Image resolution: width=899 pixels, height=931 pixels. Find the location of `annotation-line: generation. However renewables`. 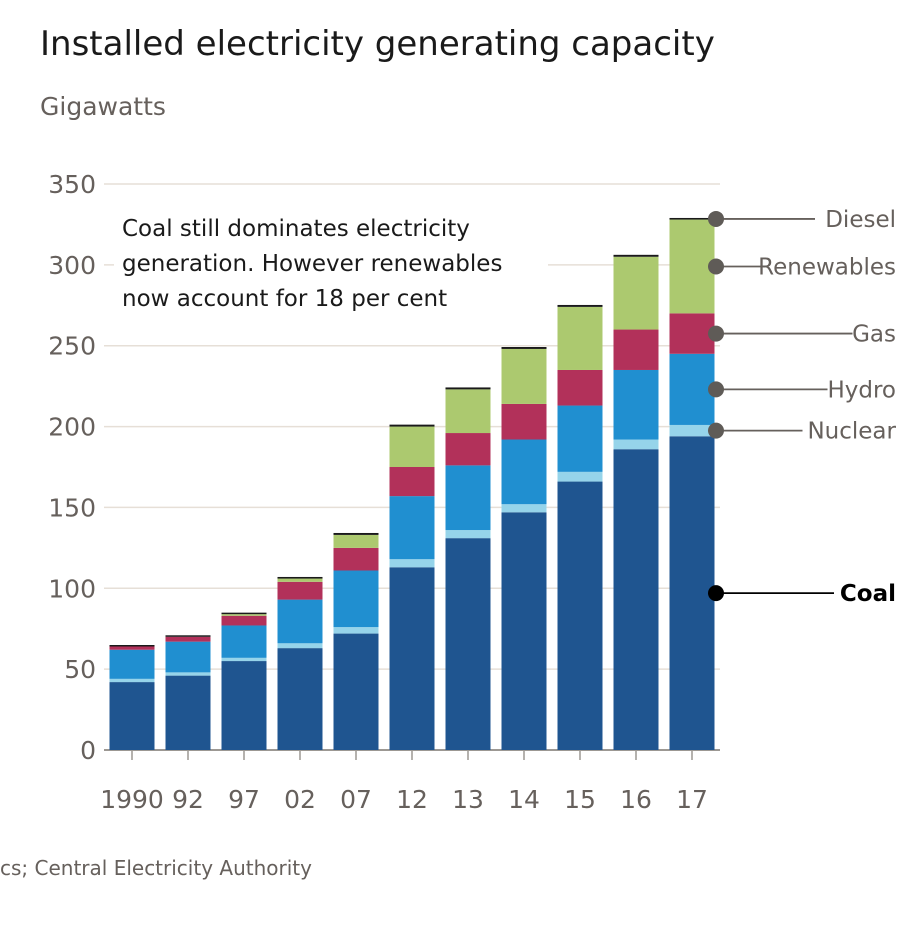

annotation-line: generation. However renewables is located at coordinates (312, 264).